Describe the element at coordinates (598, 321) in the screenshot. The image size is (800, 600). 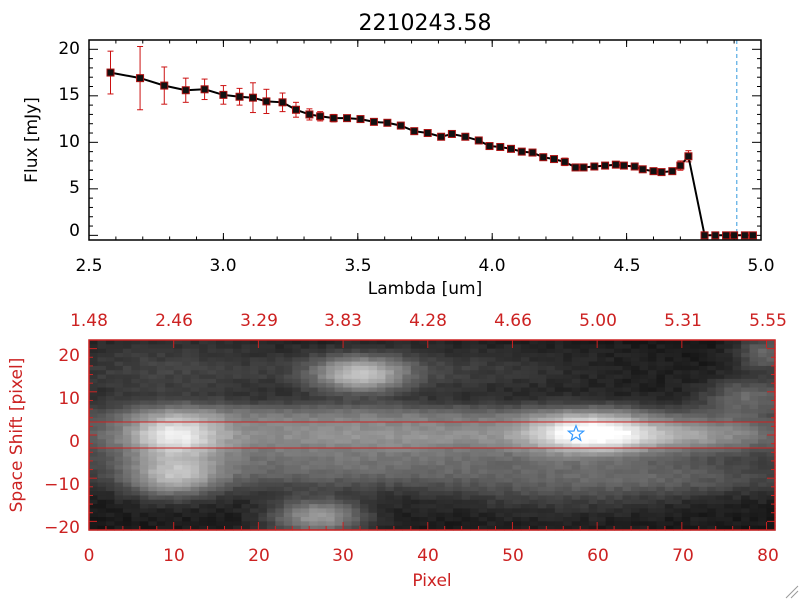
I see `top-wavelength-tick-label: 5.00` at that location.